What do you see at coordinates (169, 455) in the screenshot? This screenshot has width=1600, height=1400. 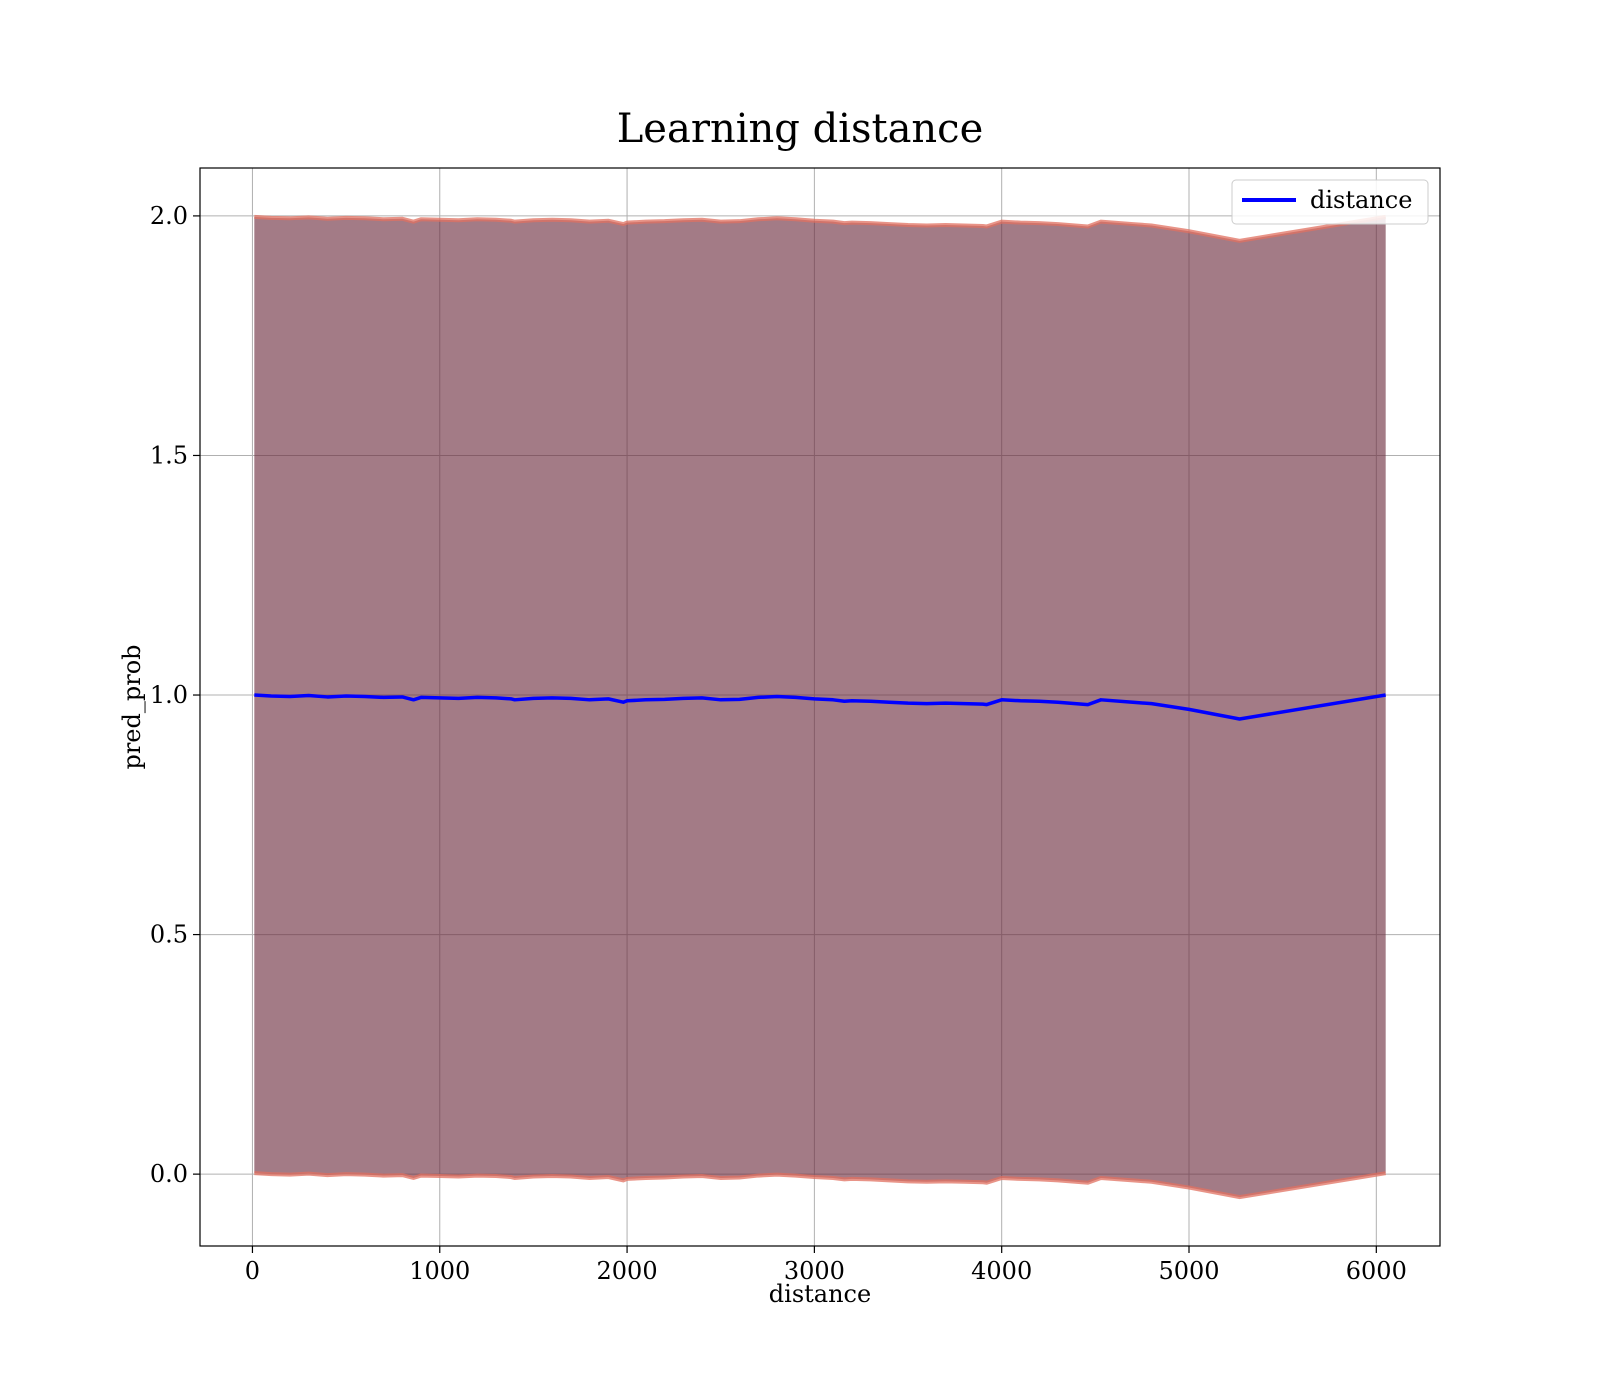 I see `y-tick-label: 1.5` at bounding box center [169, 455].